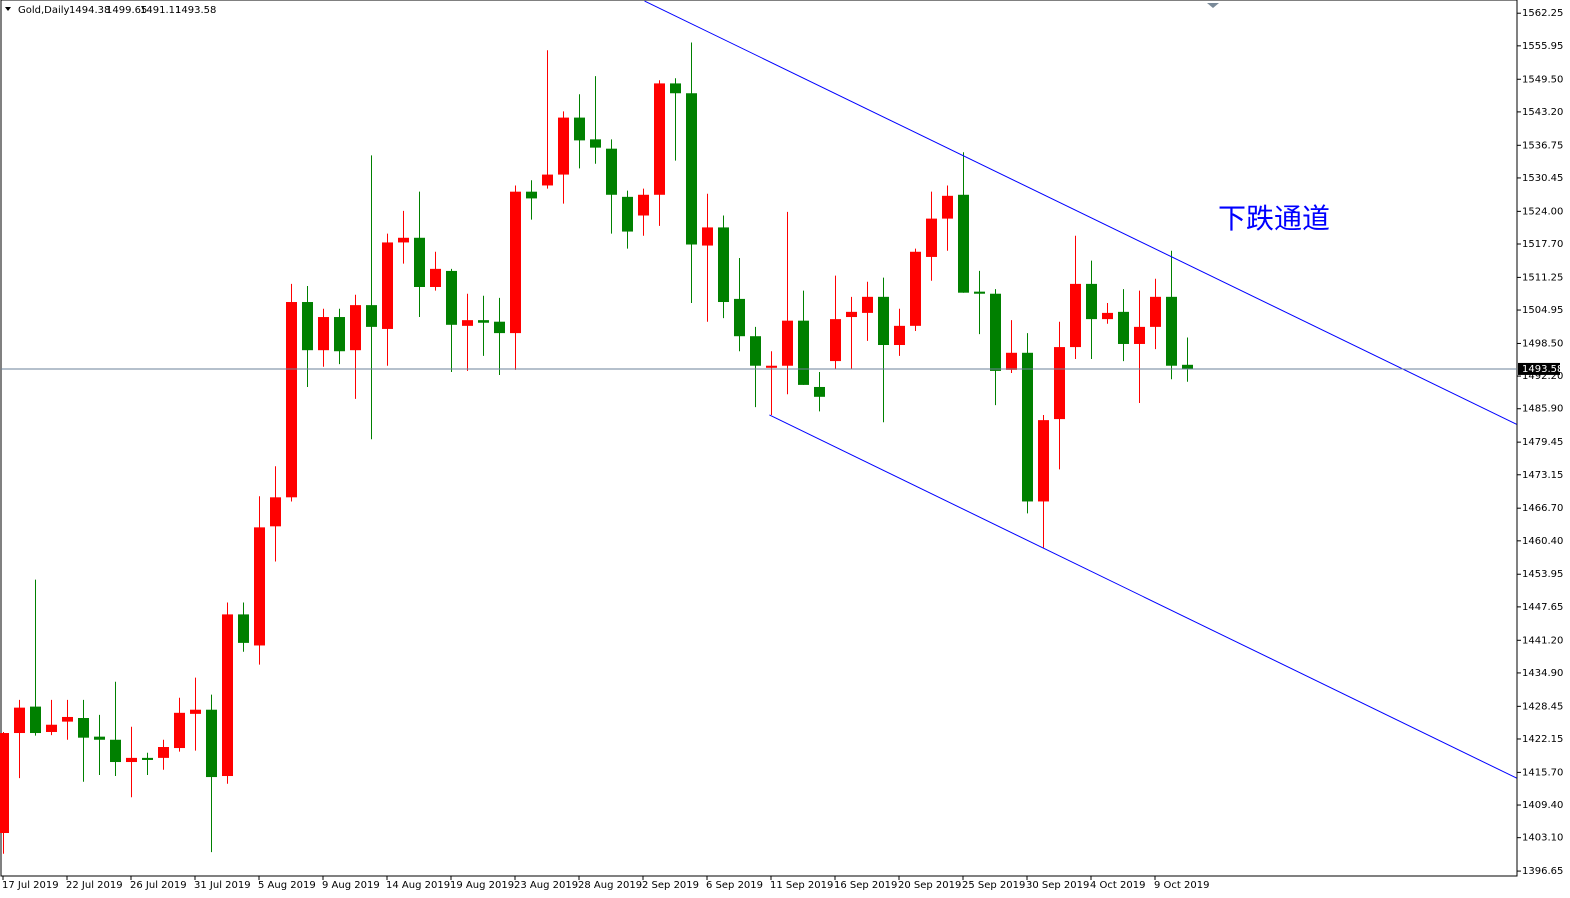 This screenshot has width=1570, height=898. I want to click on y-tick-label: 1562.25, so click(1542, 13).